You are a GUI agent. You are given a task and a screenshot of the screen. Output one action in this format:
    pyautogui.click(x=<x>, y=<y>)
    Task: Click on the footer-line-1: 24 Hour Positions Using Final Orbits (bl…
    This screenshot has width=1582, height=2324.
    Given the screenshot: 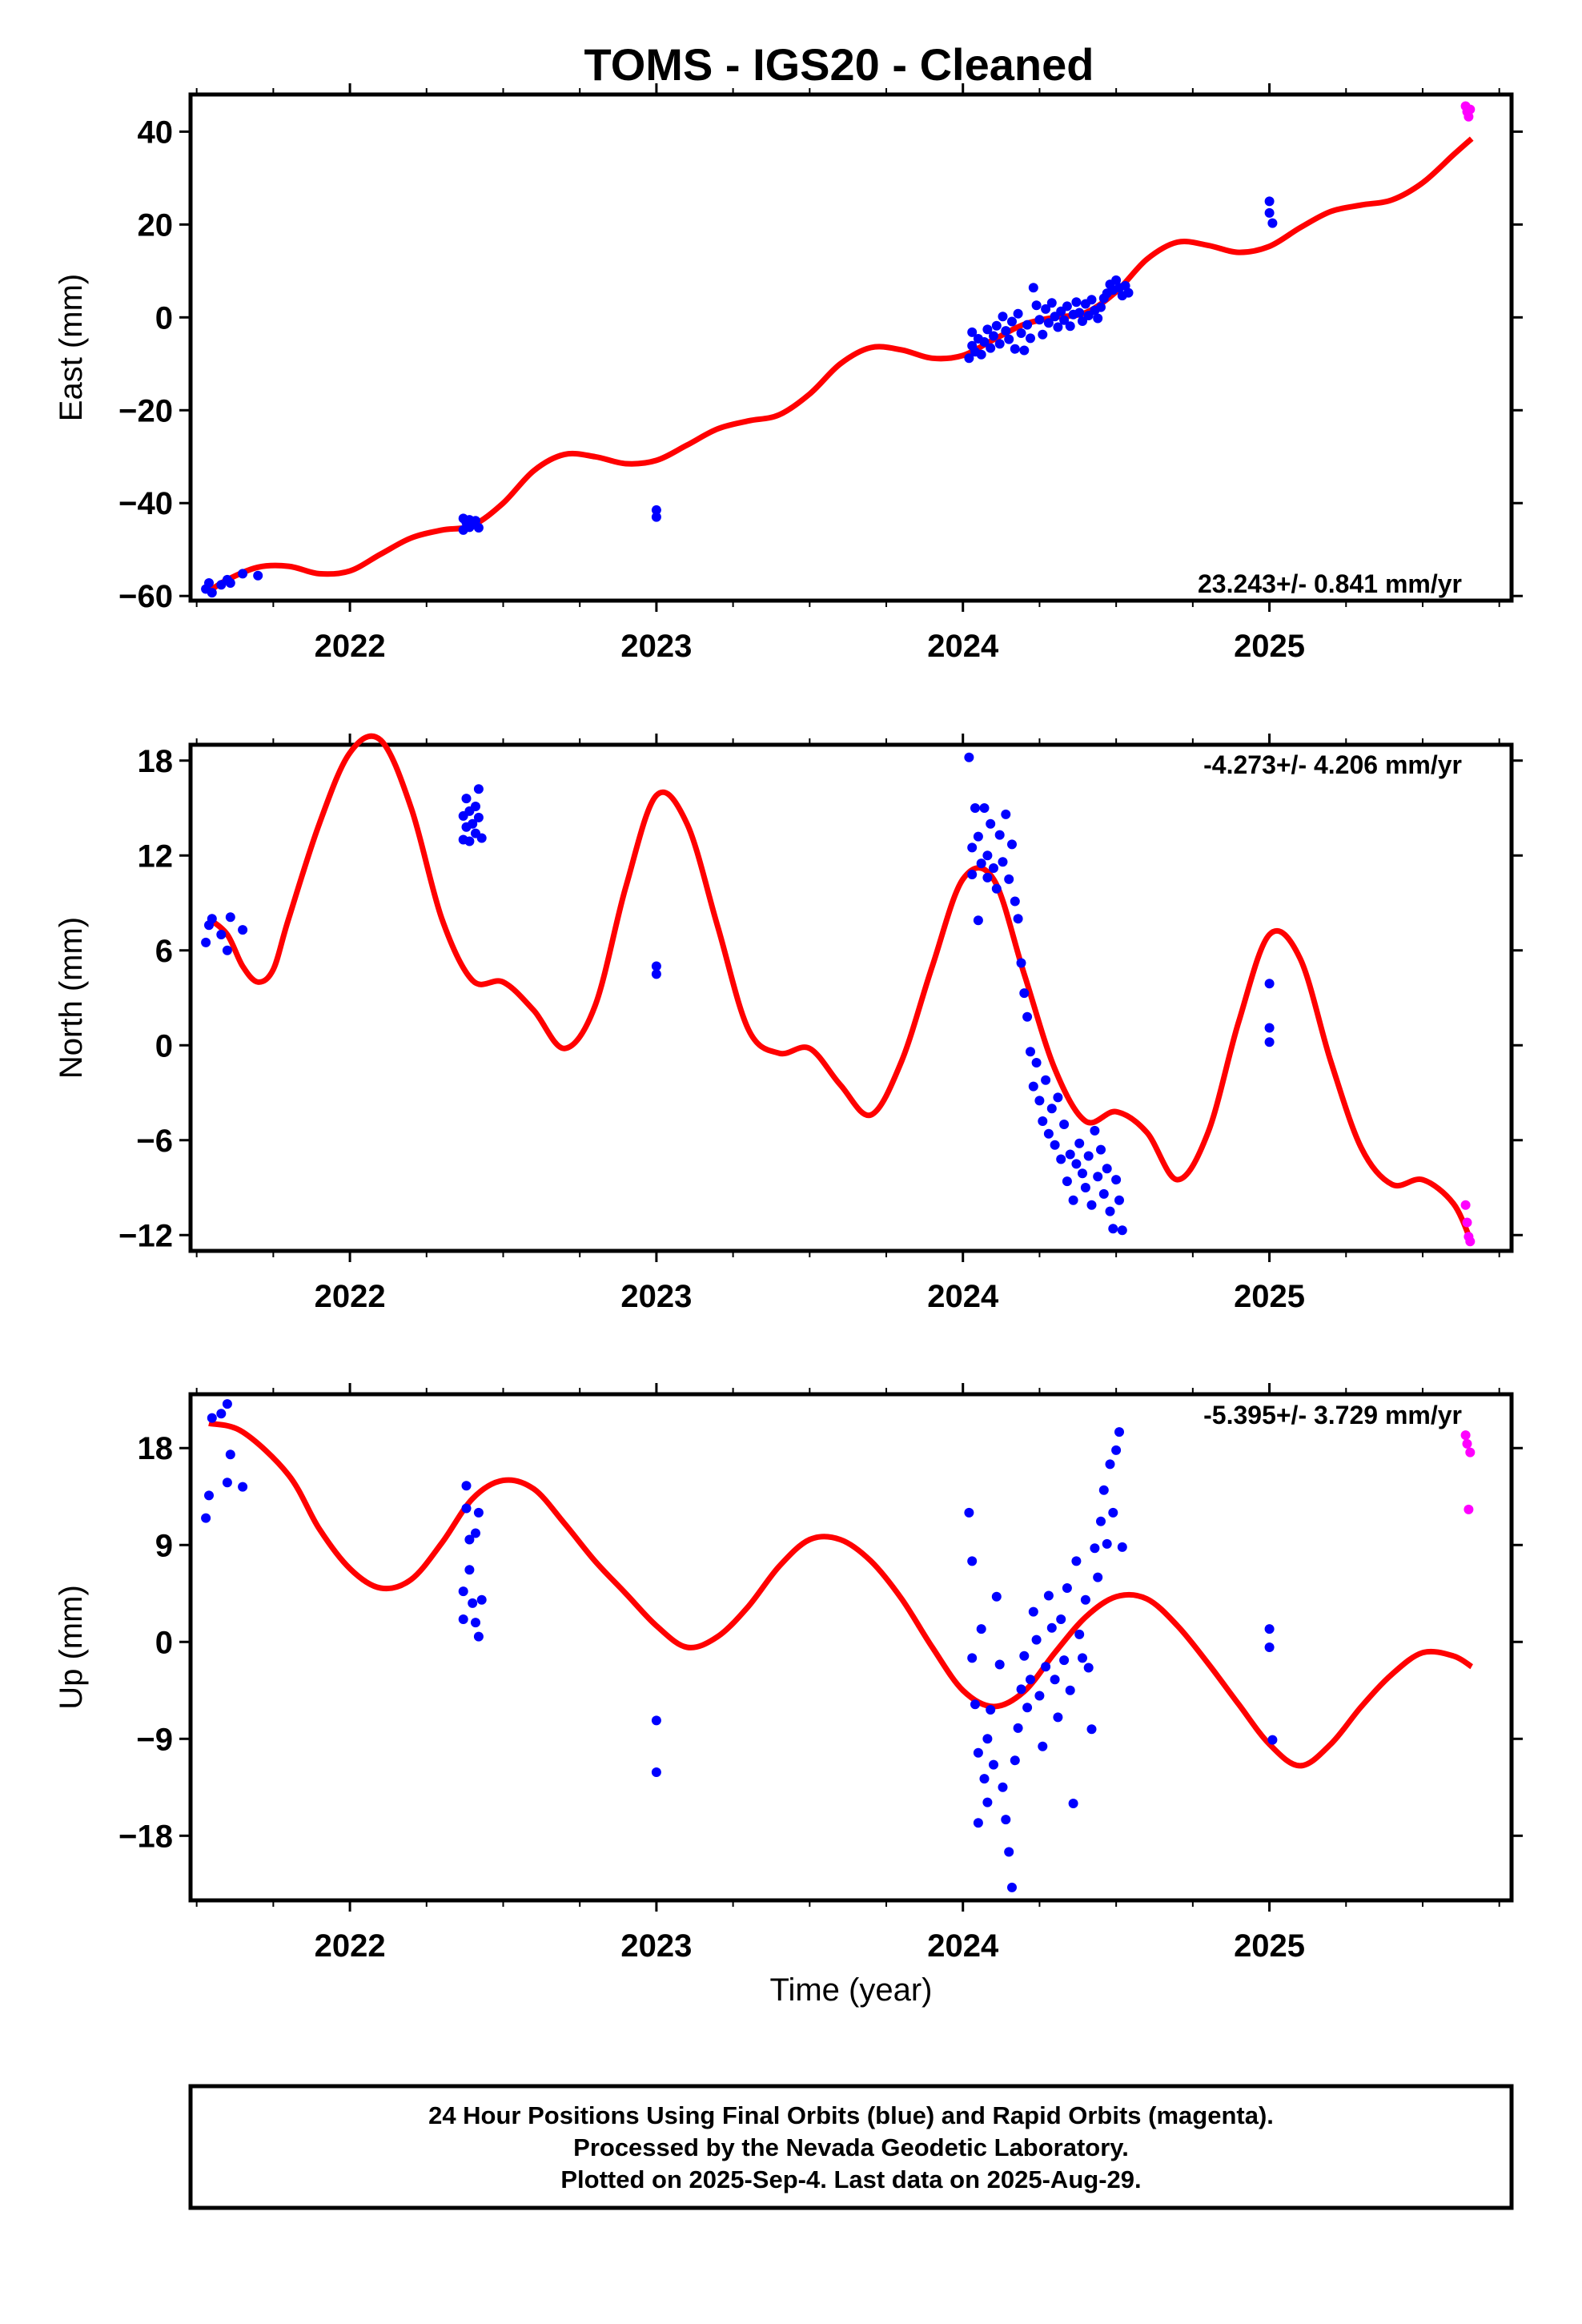 What is the action you would take?
    pyautogui.click(x=851, y=2115)
    